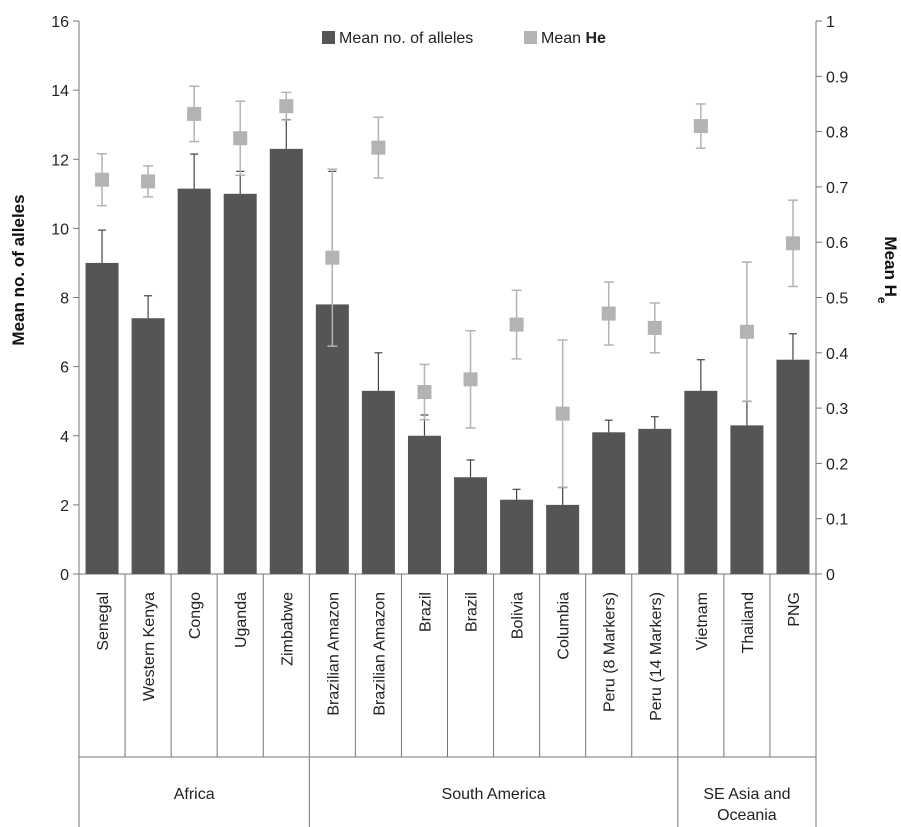 The width and height of the screenshot is (901, 827). I want to click on legend-label-he-prefix: Mean, so click(563, 38).